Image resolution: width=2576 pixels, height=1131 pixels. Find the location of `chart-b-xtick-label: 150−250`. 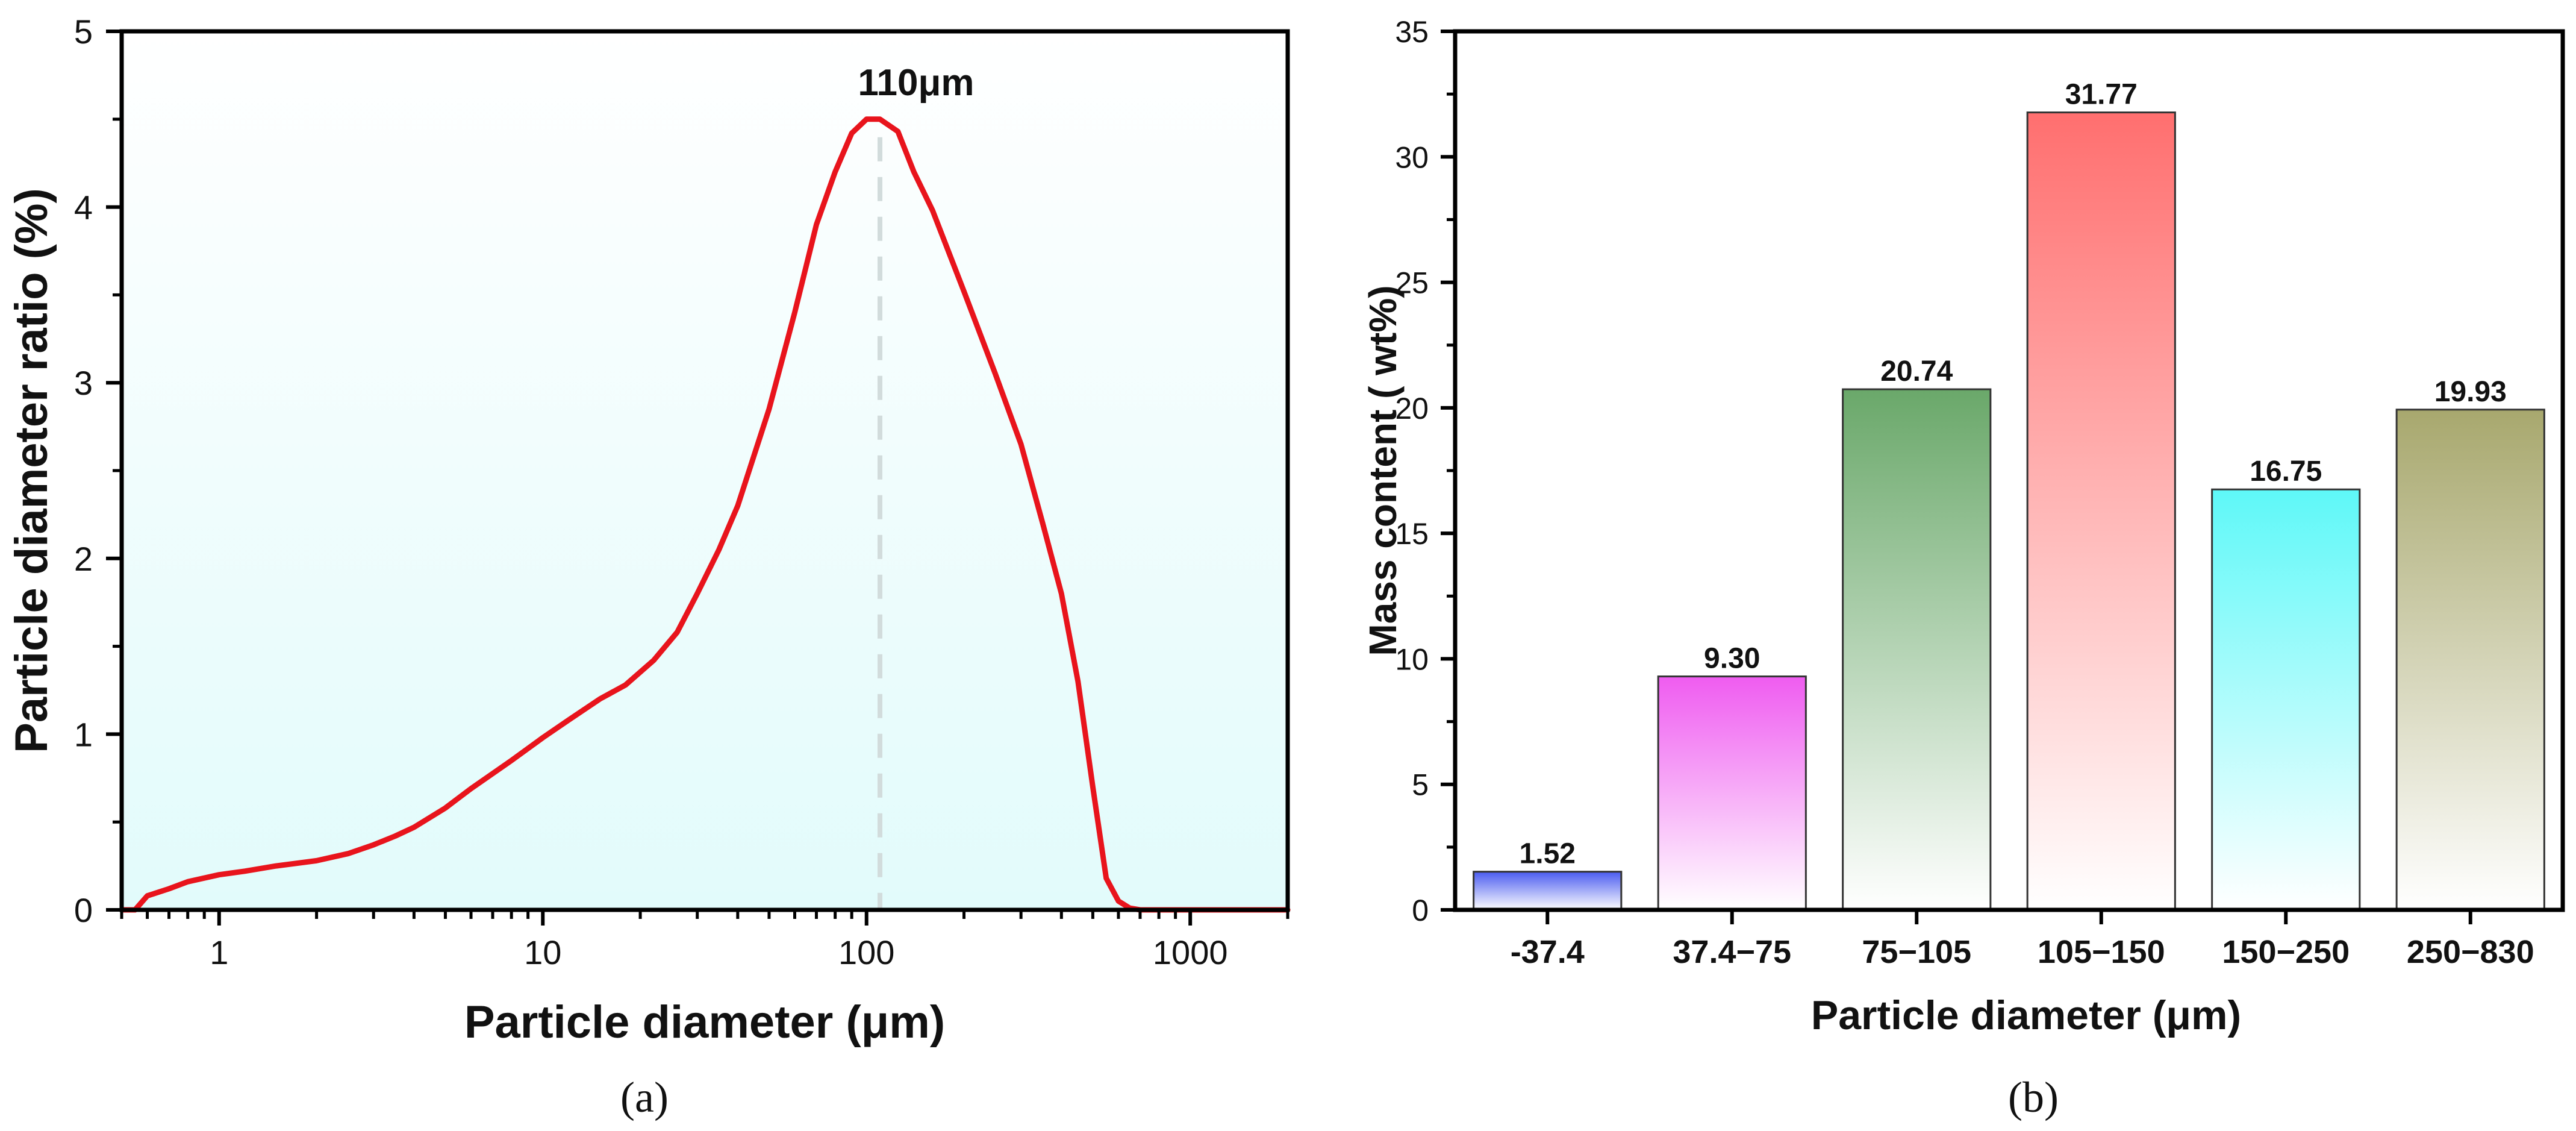

chart-b-xtick-label: 150−250 is located at coordinates (2286, 952).